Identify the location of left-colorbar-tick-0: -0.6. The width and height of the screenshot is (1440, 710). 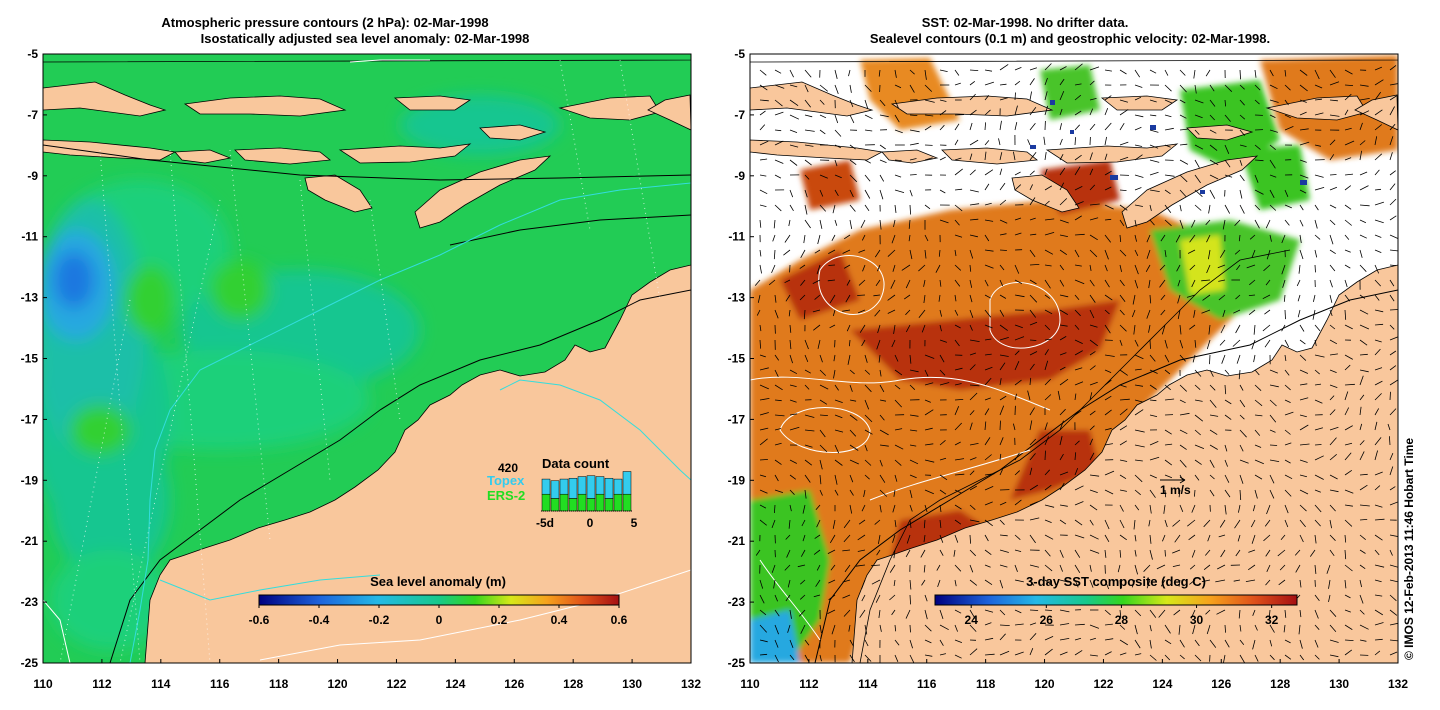
(259, 620).